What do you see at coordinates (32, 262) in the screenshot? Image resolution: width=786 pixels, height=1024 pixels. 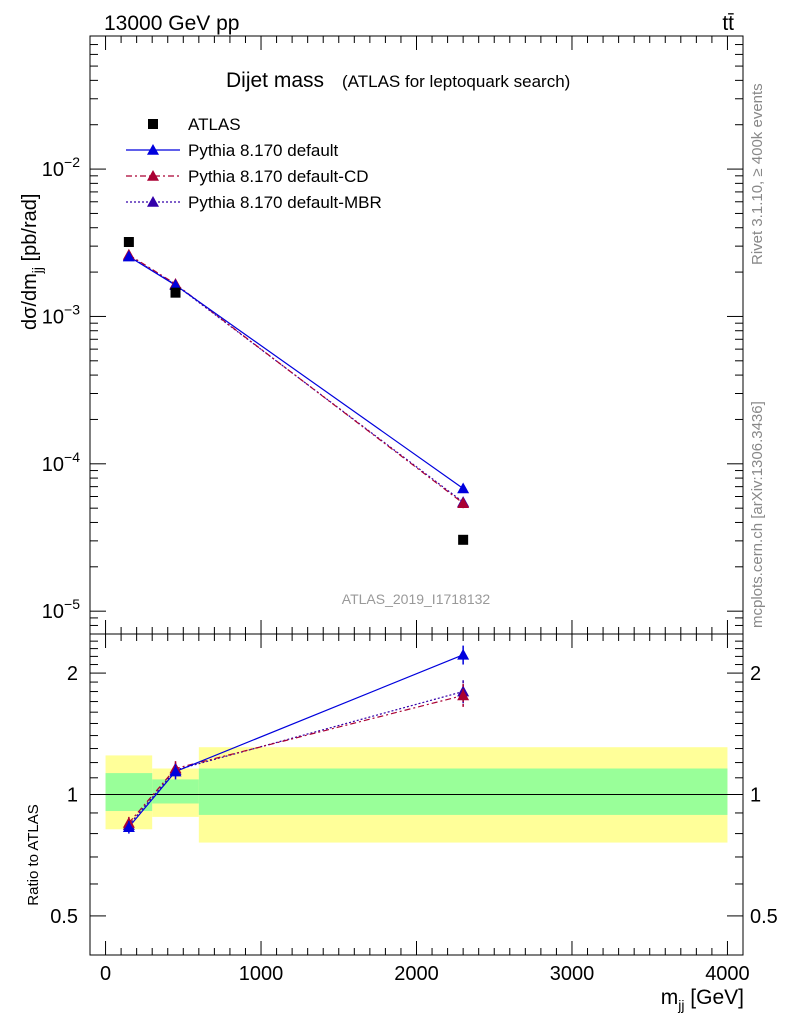 I see `main-y-axis-label: dσ/dmjj [pb/rad]` at bounding box center [32, 262].